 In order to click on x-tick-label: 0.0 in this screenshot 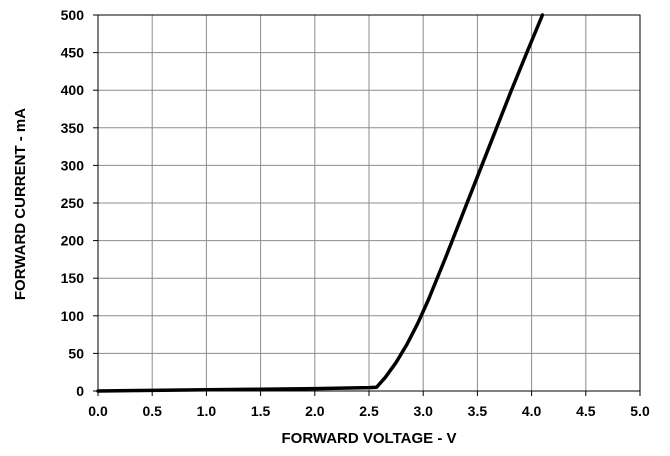, I will do `click(98, 411)`.